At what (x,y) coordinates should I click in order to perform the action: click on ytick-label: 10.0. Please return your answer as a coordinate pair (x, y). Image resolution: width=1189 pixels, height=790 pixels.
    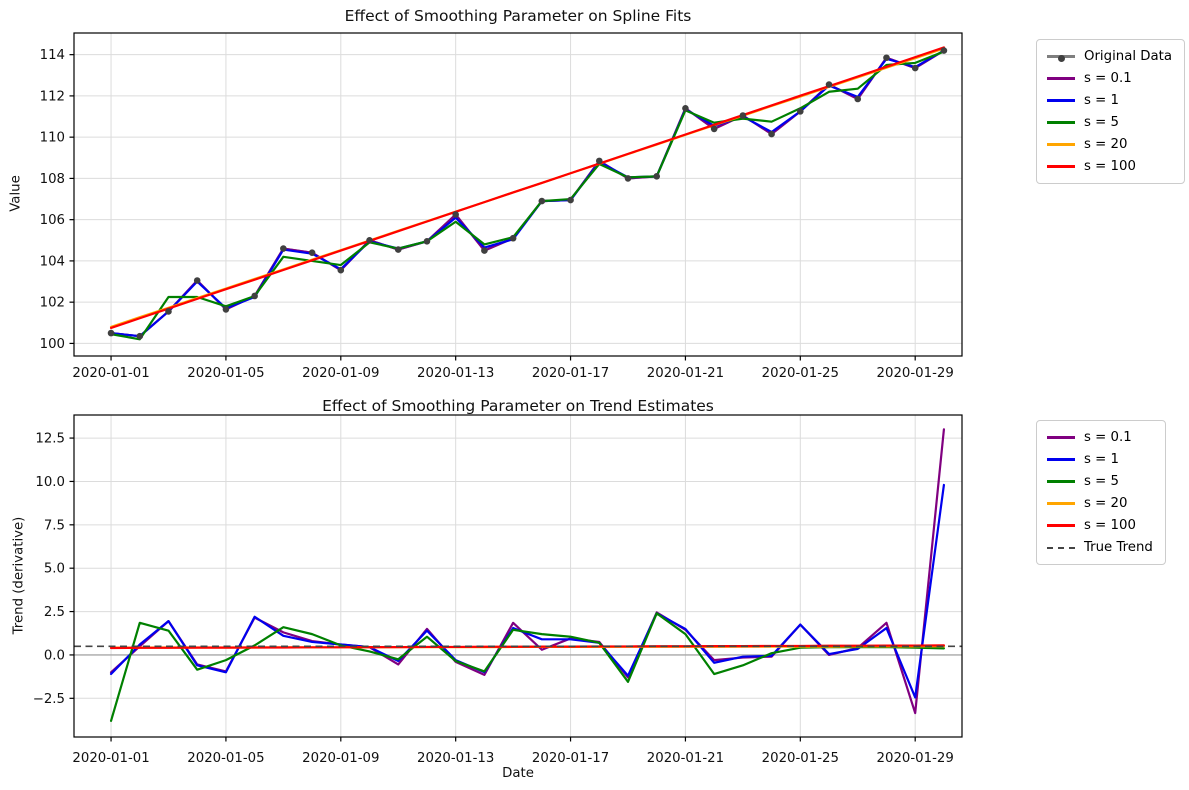
    Looking at the image, I should click on (50, 482).